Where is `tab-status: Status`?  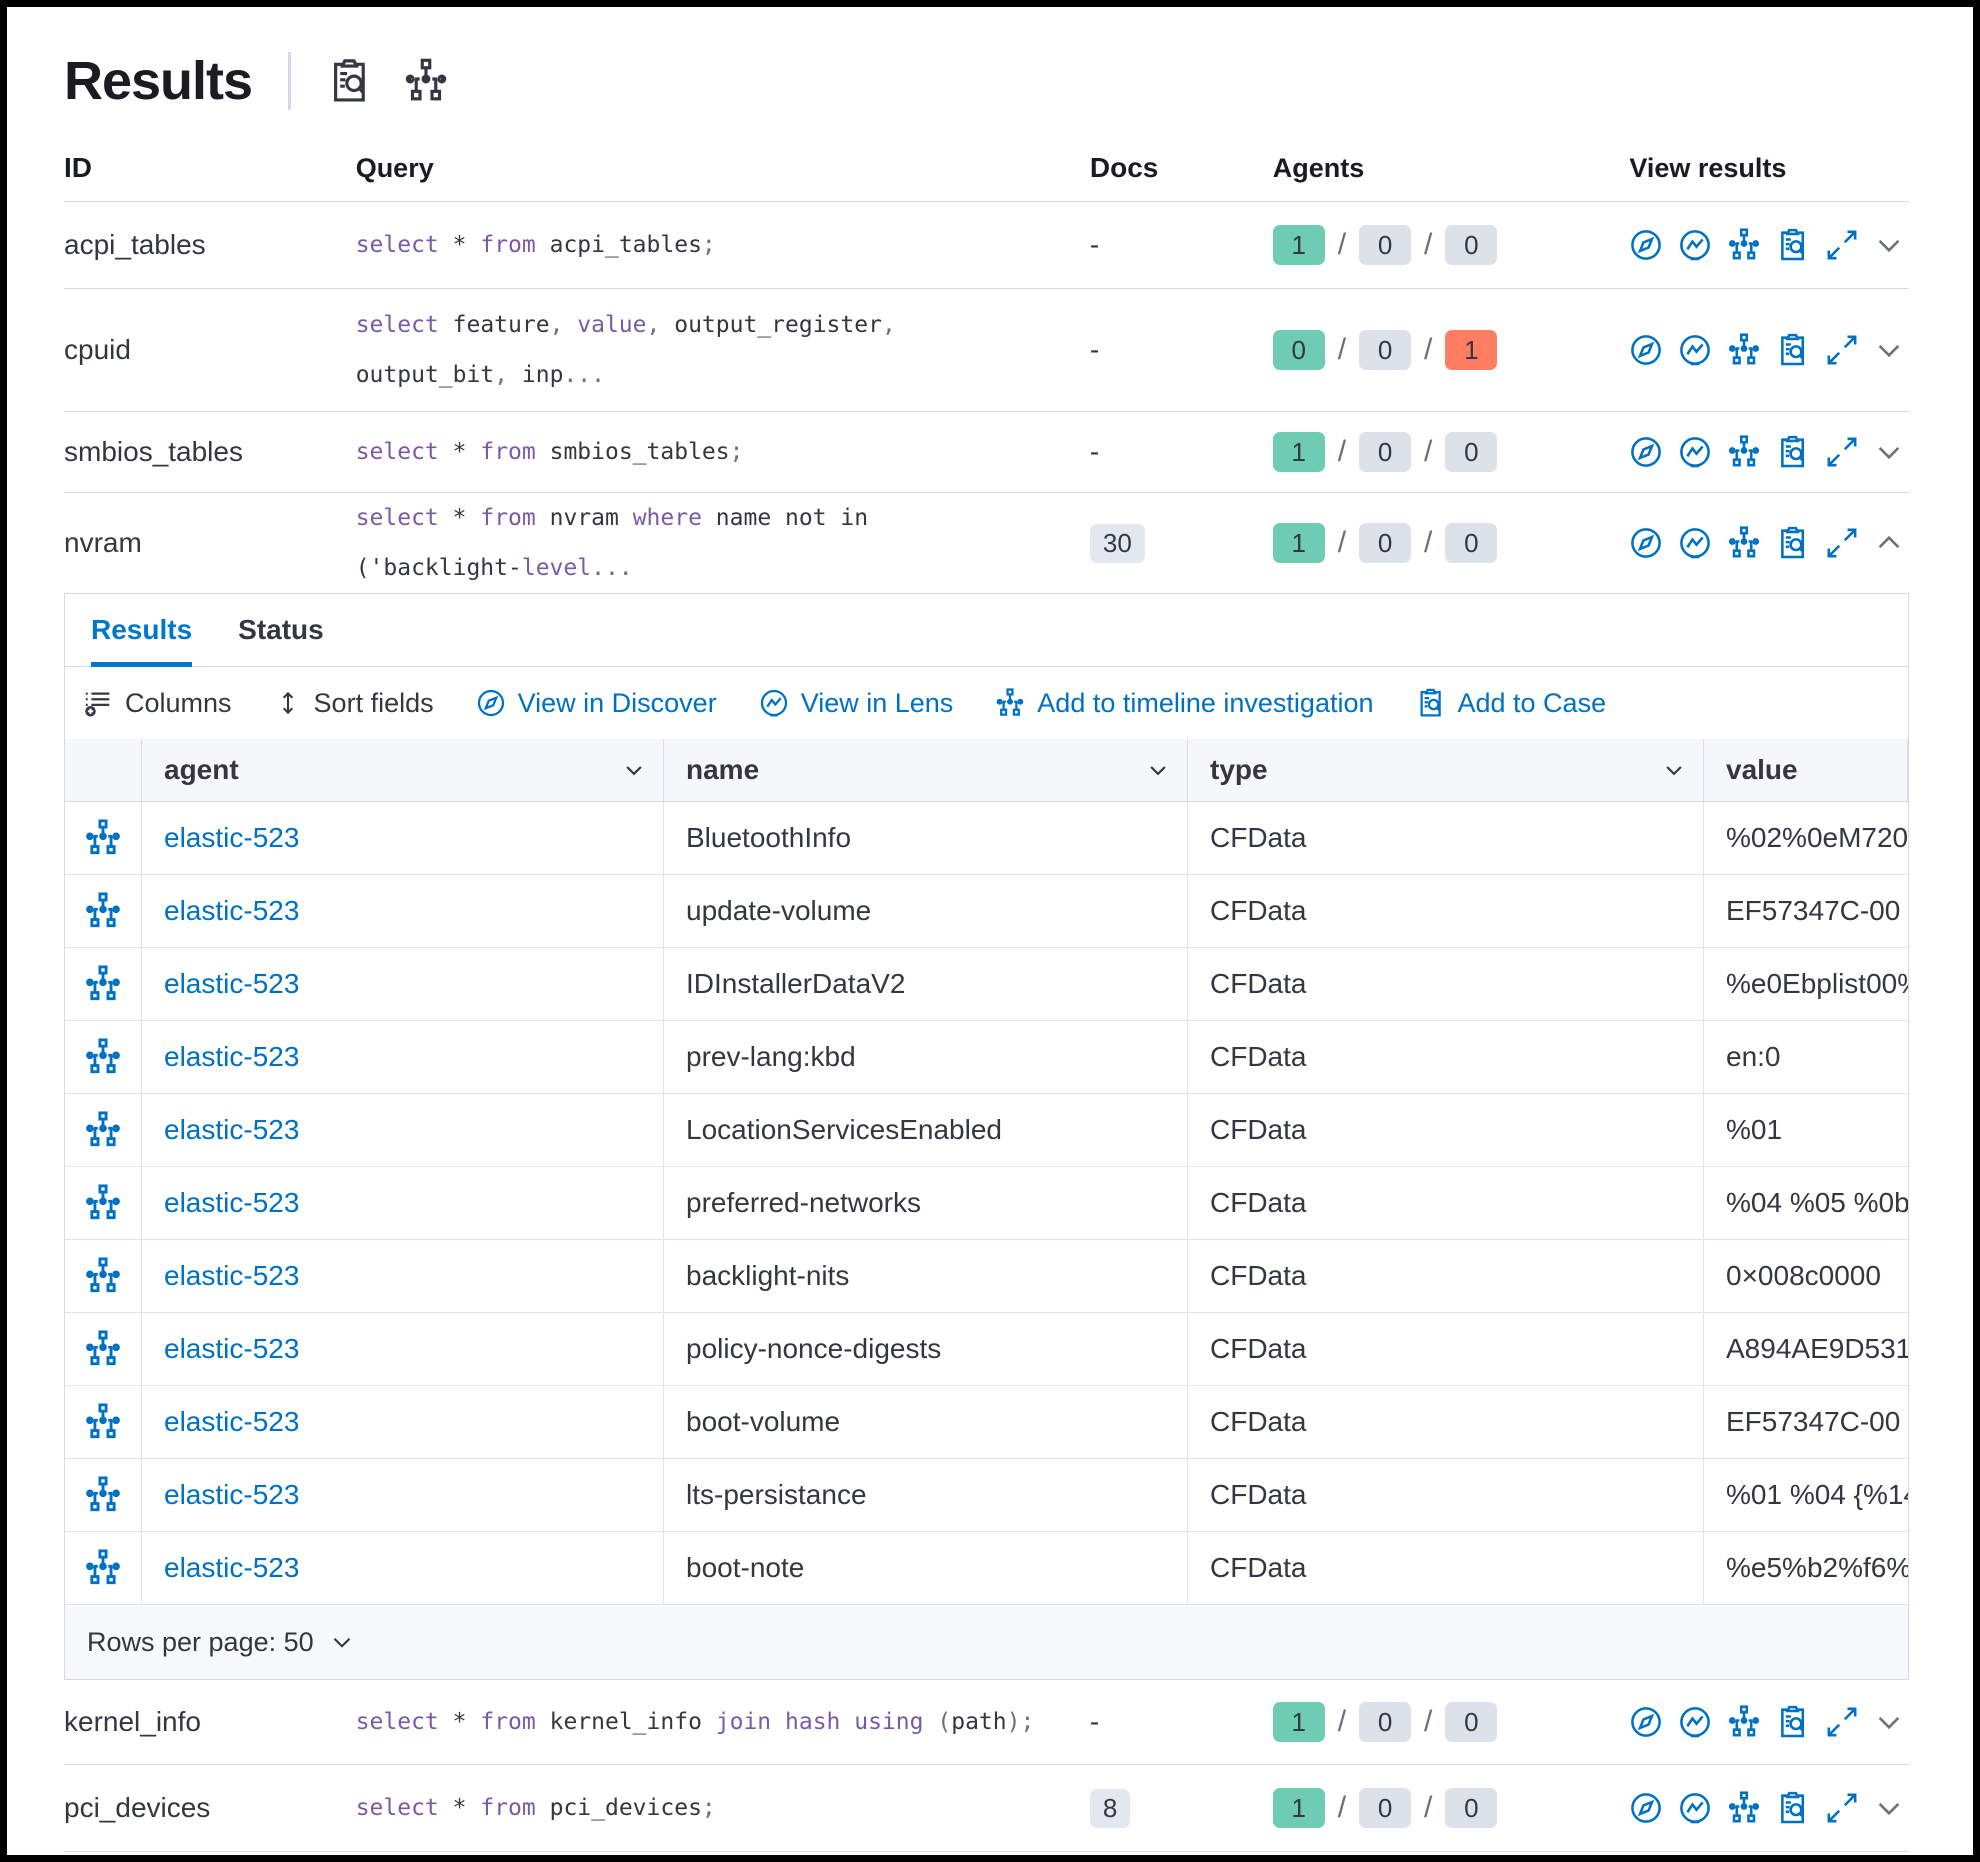 tab-status: Status is located at coordinates (281, 629).